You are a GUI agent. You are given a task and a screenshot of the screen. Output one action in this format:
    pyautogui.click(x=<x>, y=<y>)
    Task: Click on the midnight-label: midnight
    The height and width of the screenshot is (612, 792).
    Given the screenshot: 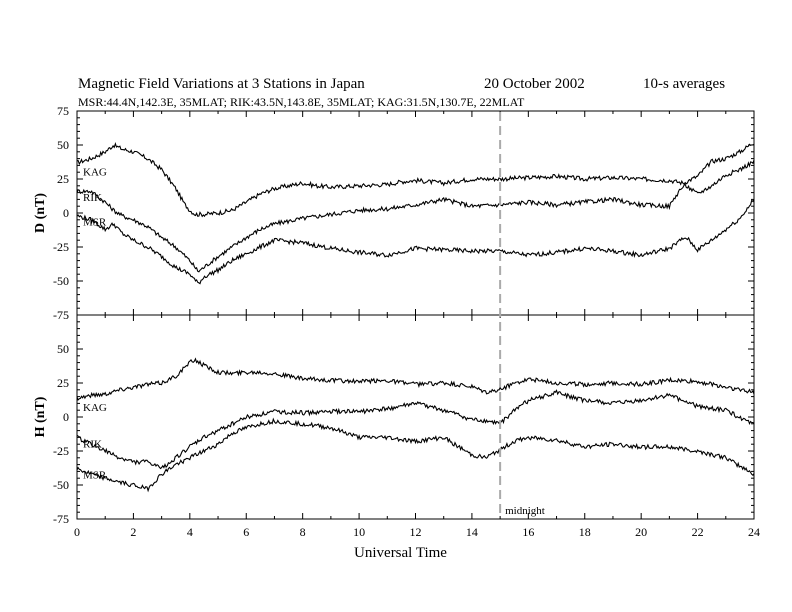 What is the action you would take?
    pyautogui.click(x=525, y=511)
    